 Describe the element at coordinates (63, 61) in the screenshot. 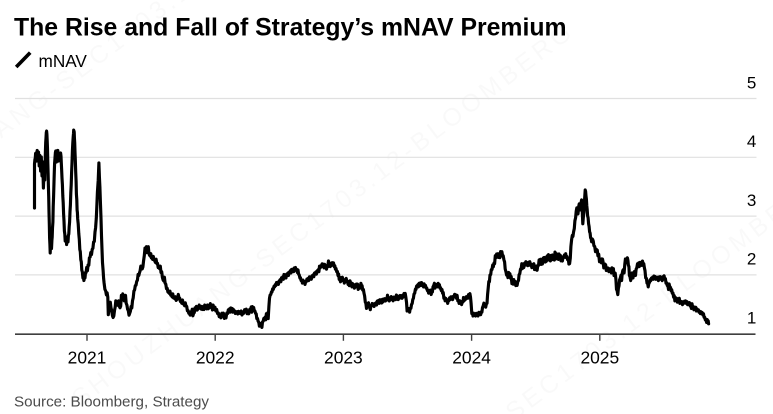

I see `svg-text: mNAV` at that location.